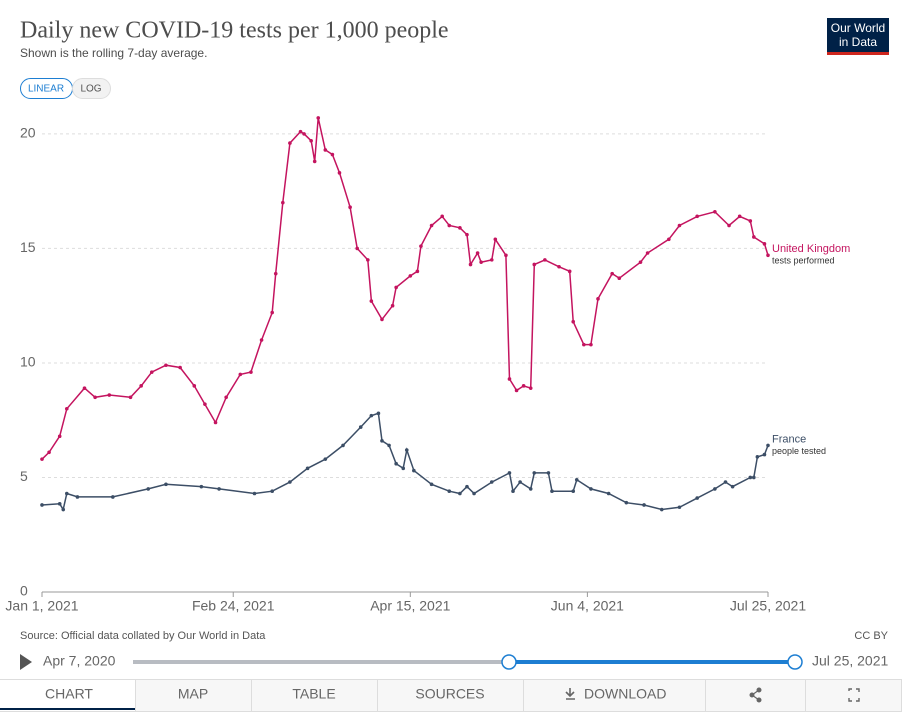  What do you see at coordinates (454, 661) in the screenshot?
I see `timeline: Apr 7, 2020 Jul 25, 2021` at bounding box center [454, 661].